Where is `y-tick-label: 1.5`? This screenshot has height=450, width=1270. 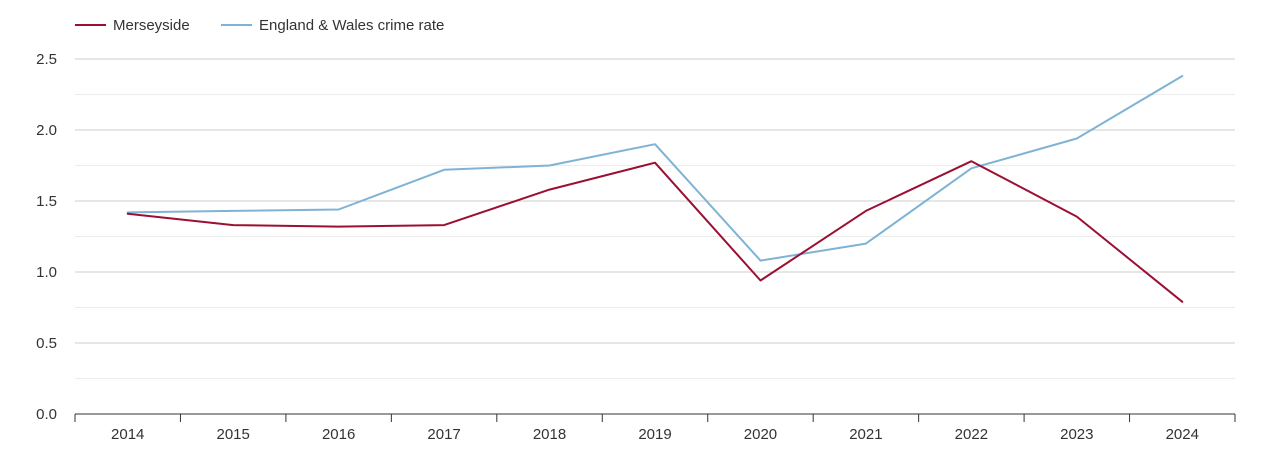 y-tick-label: 1.5 is located at coordinates (46, 201).